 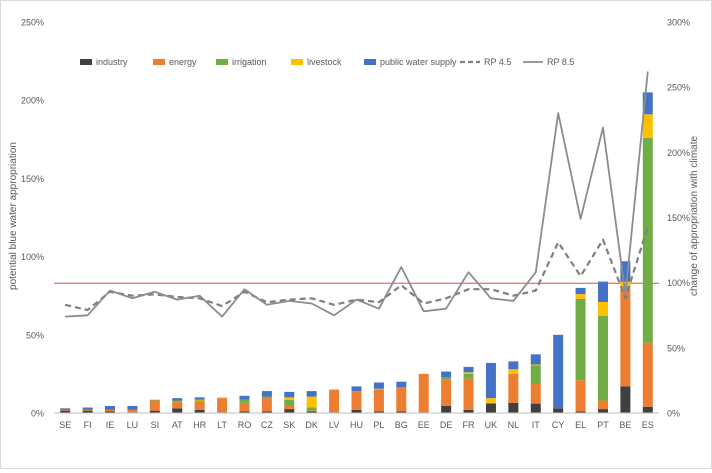 What do you see at coordinates (112, 62) in the screenshot?
I see `legend-label: industry` at bounding box center [112, 62].